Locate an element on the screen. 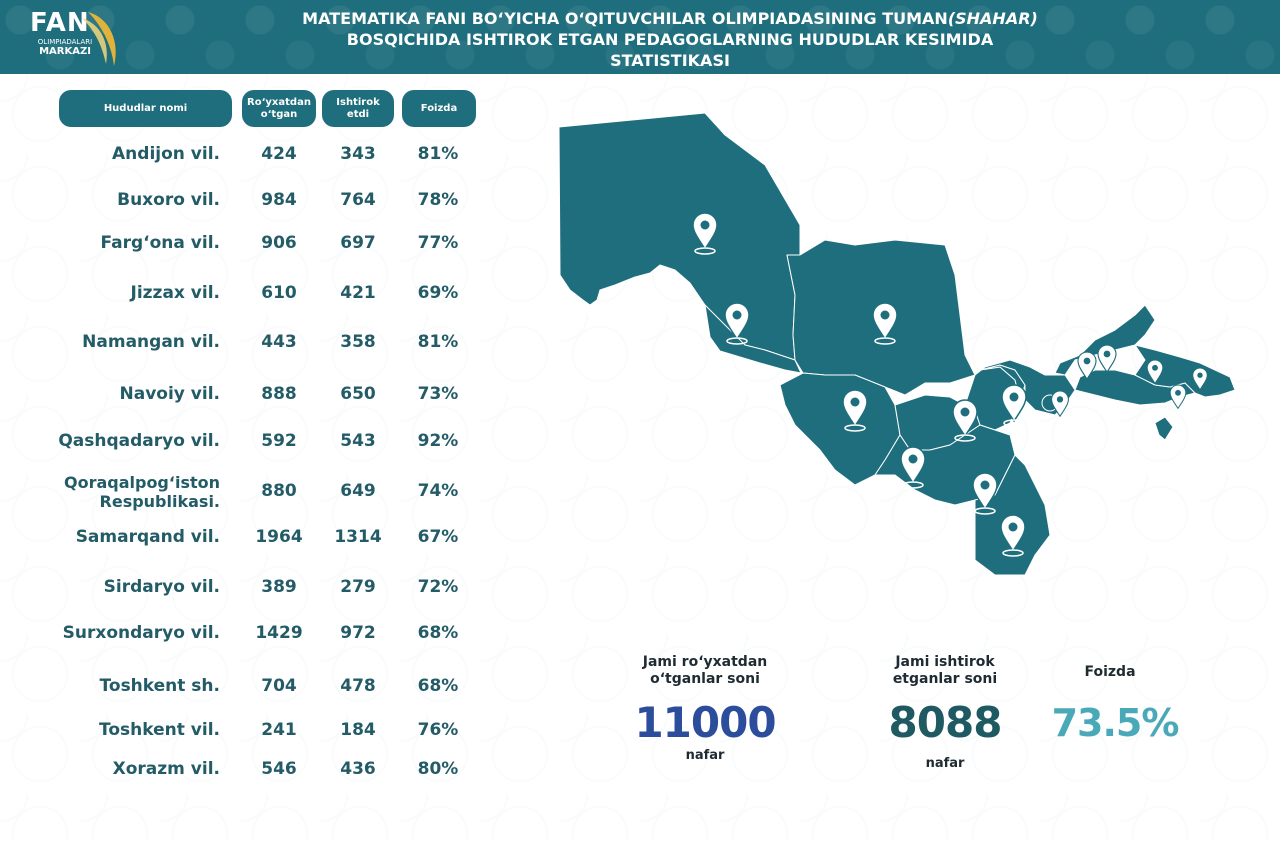 This screenshot has width=1280, height=841. table-row: Jizzax vil. 610 421 69% is located at coordinates (260, 293).